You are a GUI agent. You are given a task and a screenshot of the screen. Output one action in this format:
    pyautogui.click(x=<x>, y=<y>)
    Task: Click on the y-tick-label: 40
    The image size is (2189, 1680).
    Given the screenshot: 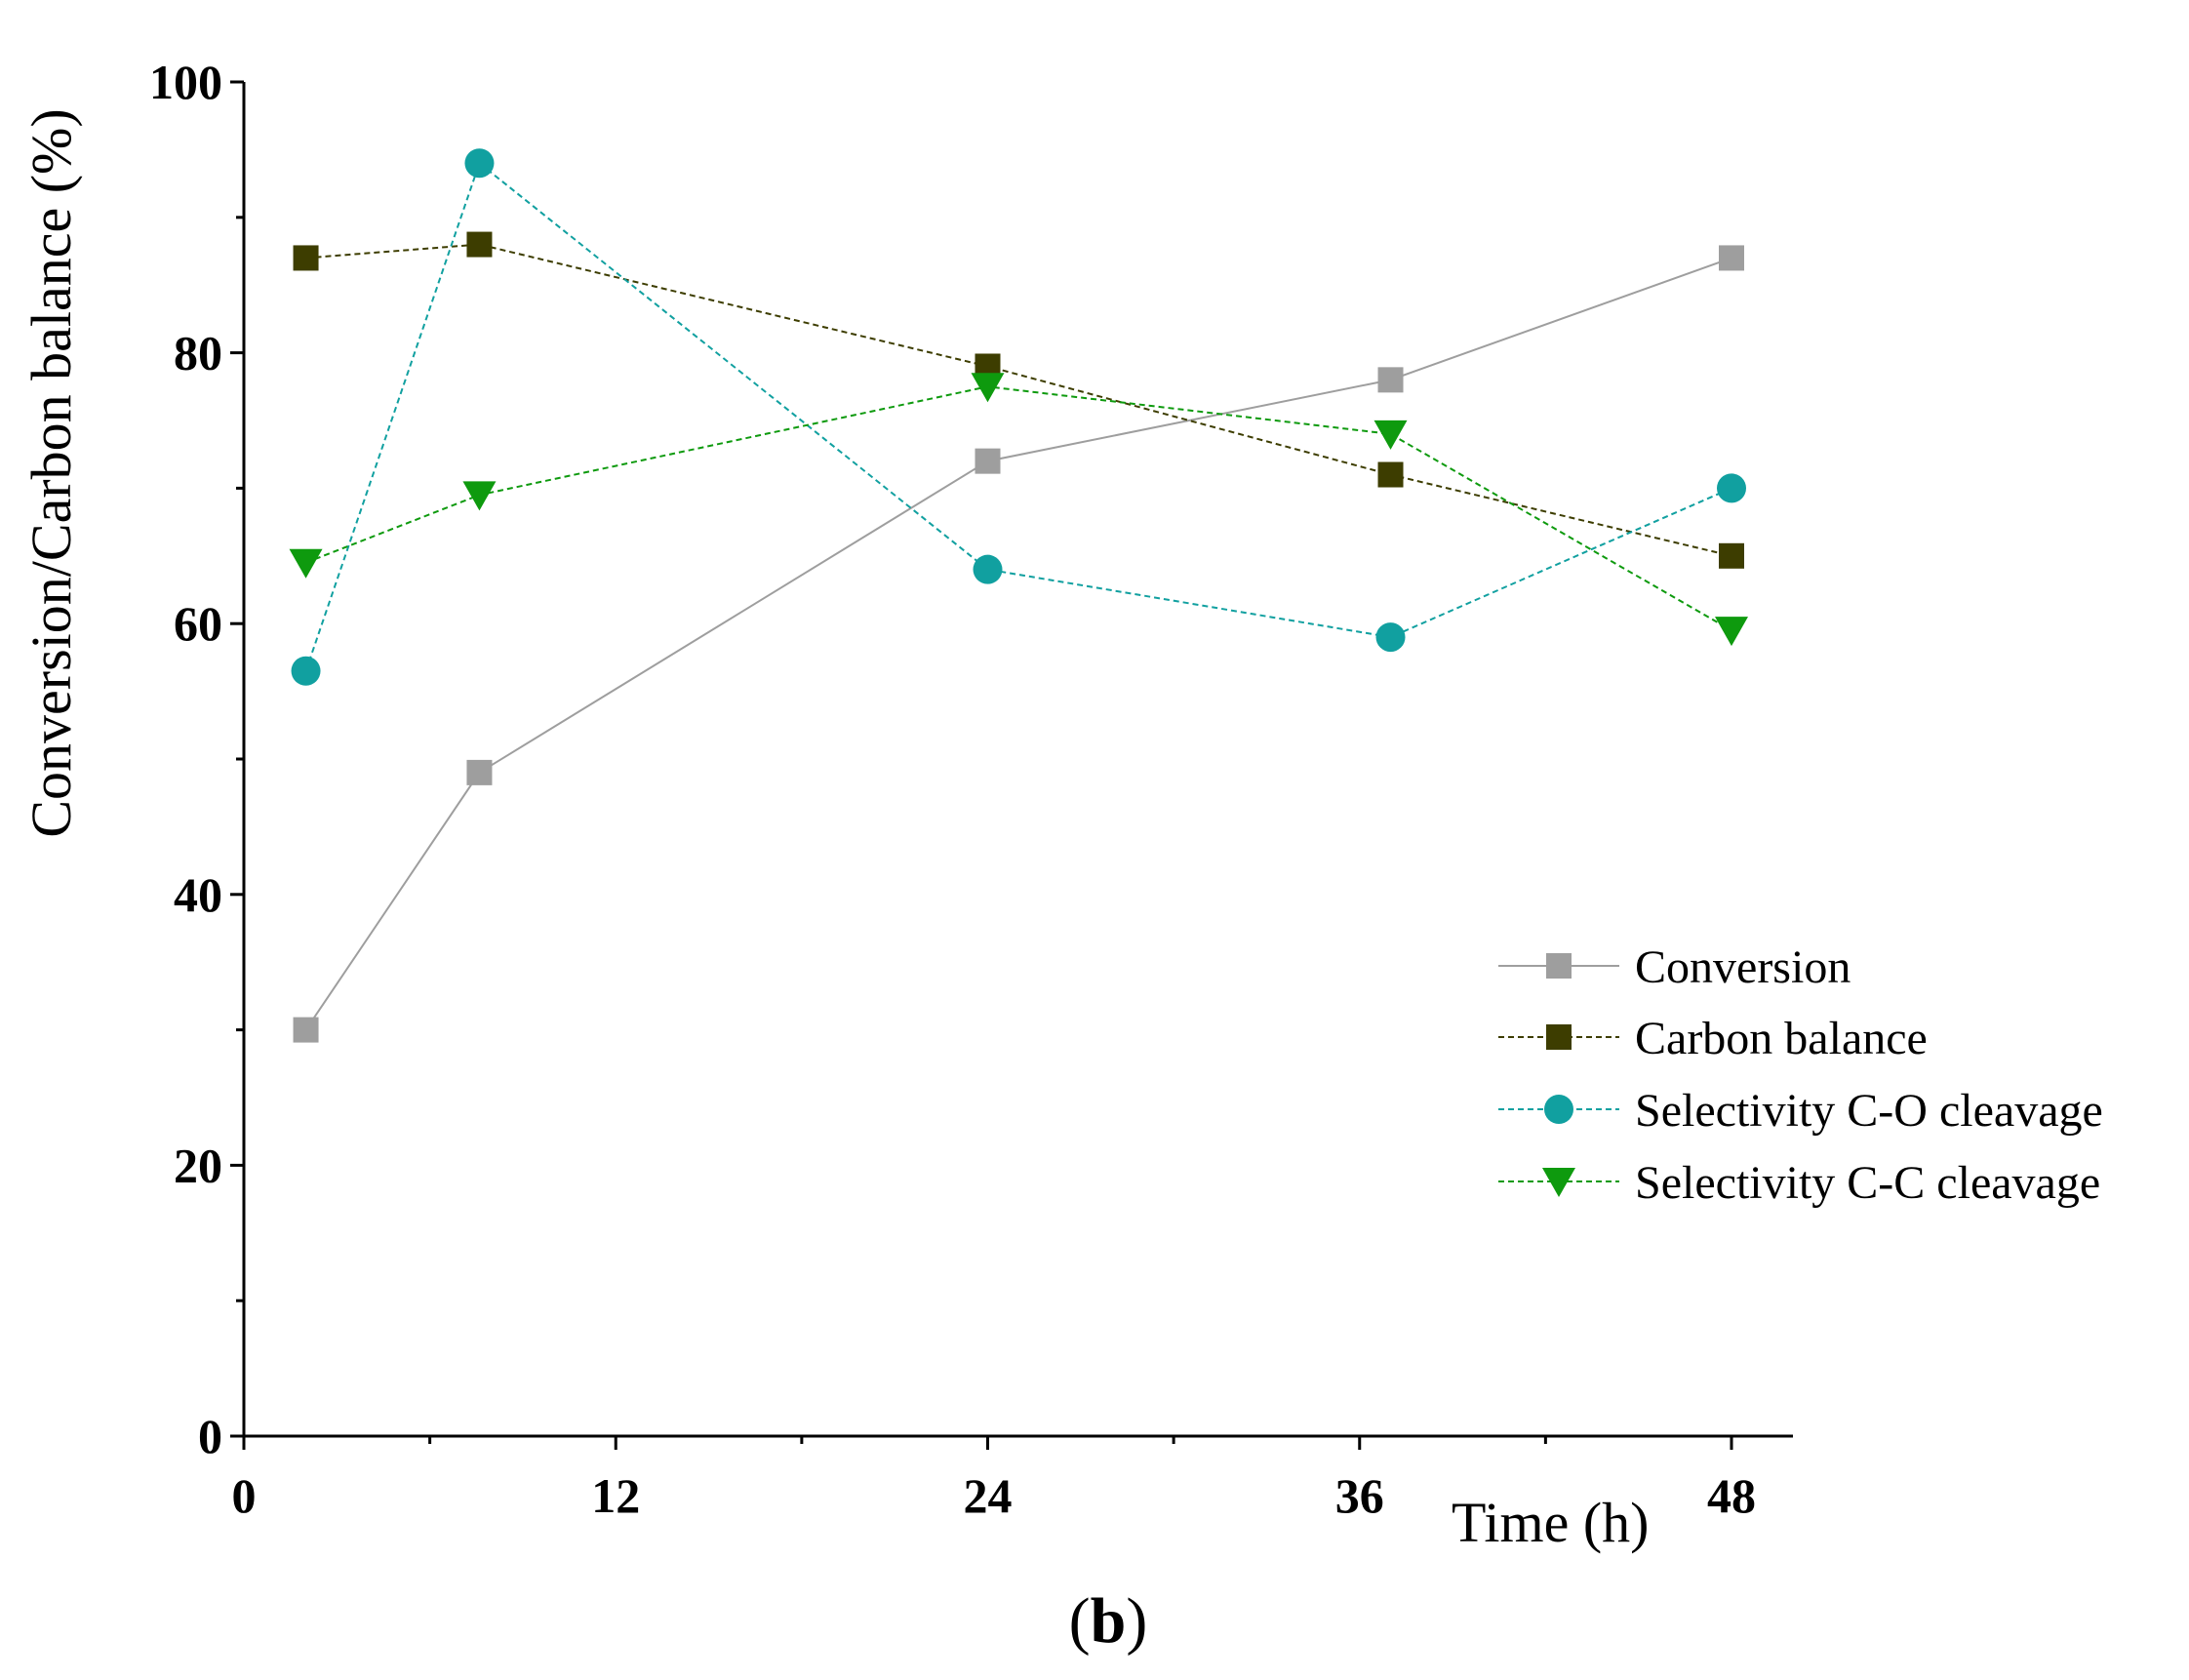 What is the action you would take?
    pyautogui.click(x=198, y=894)
    